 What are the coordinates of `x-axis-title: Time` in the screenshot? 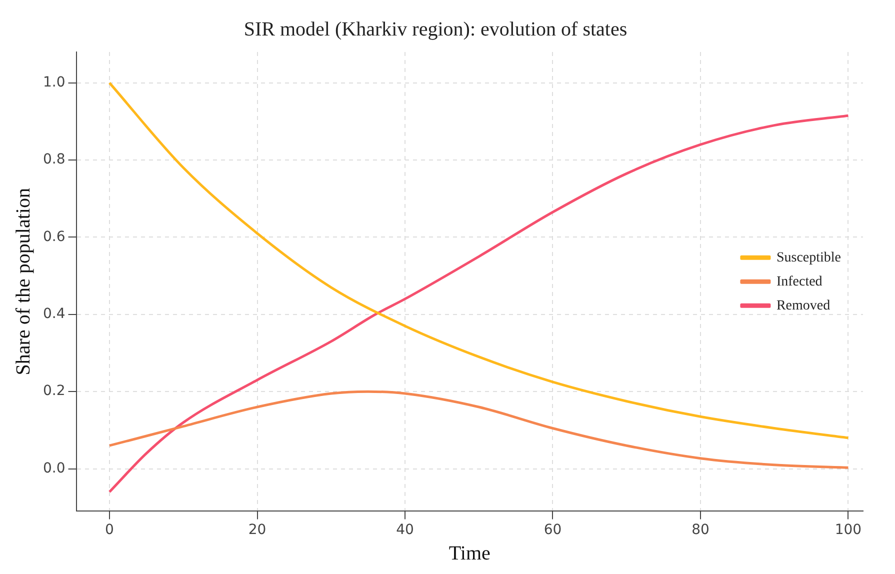 It's located at (469, 553).